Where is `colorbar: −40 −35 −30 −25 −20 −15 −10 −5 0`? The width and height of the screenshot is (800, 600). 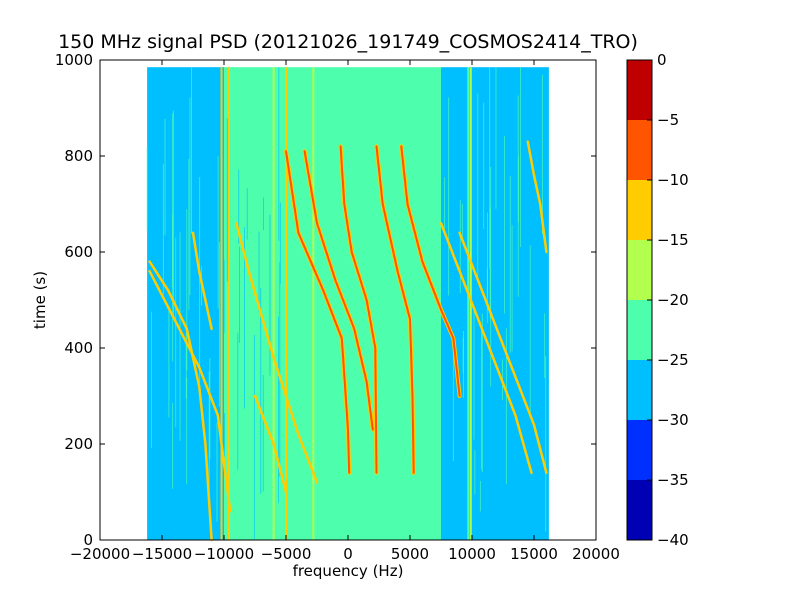
colorbar: −40 −35 −30 −25 −20 −15 −10 −5 0 is located at coordinates (657, 300).